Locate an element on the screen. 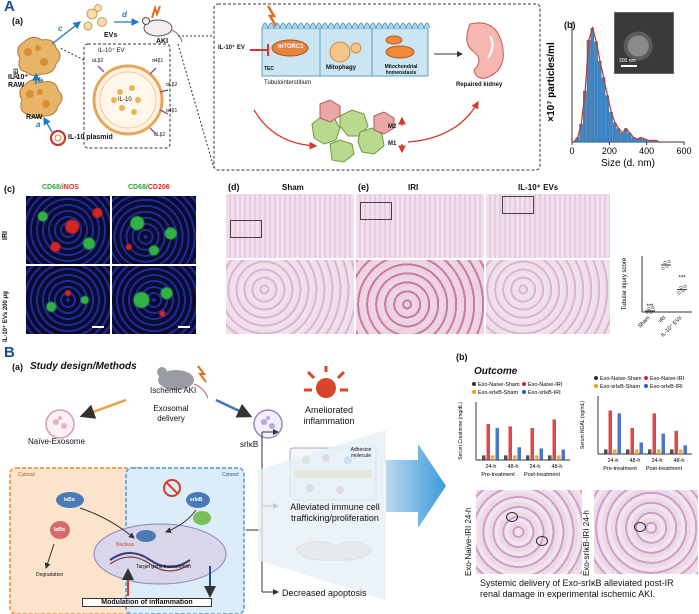 This screenshot has width=699, height=614. histo-iri-high is located at coordinates (420, 297).